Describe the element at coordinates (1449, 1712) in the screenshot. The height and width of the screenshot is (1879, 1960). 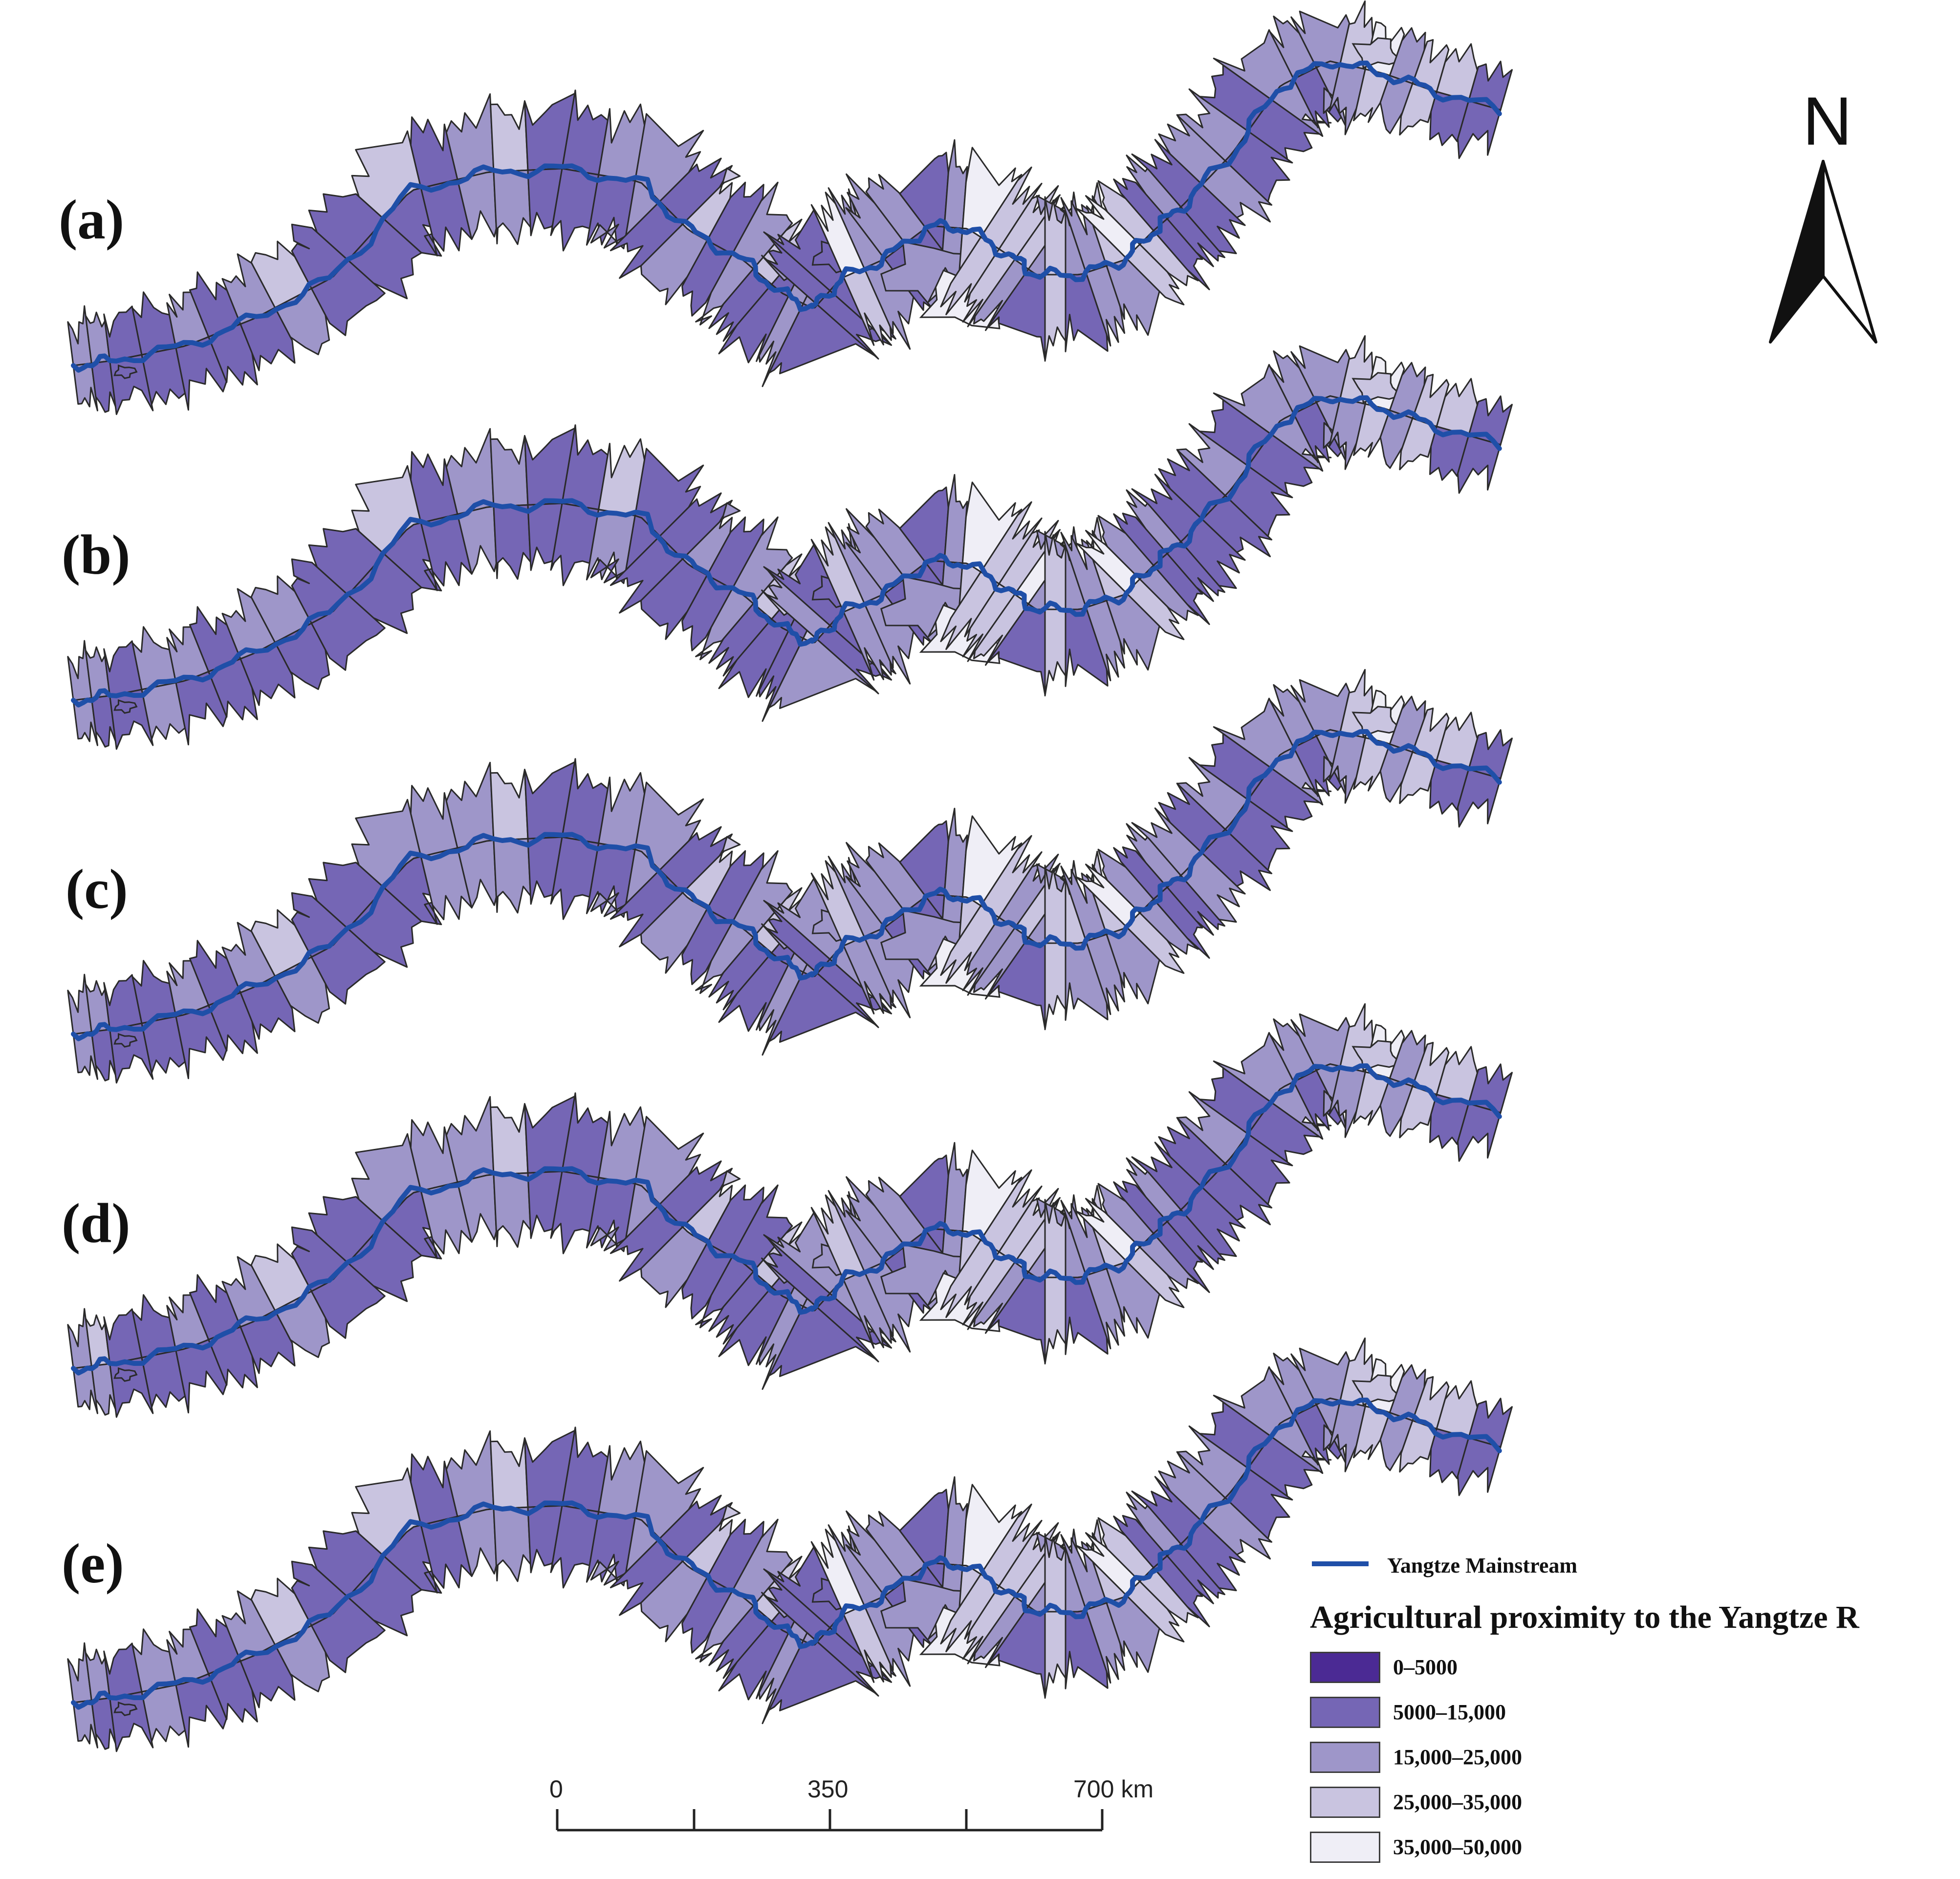
I see `legend-label: 5000–15,000` at that location.